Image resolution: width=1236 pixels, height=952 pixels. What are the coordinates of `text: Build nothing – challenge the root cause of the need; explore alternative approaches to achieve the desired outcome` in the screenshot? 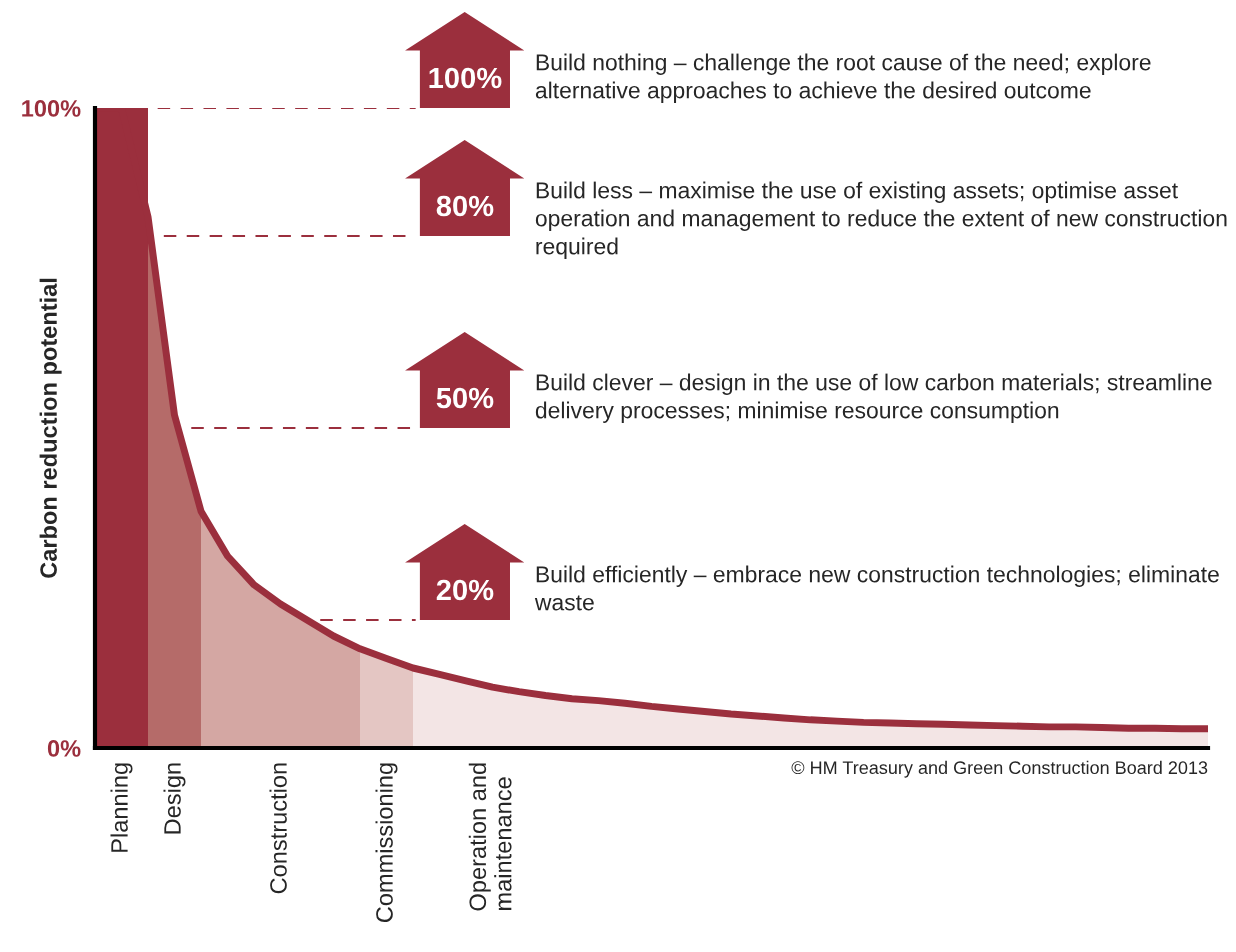 It's located at (843, 78).